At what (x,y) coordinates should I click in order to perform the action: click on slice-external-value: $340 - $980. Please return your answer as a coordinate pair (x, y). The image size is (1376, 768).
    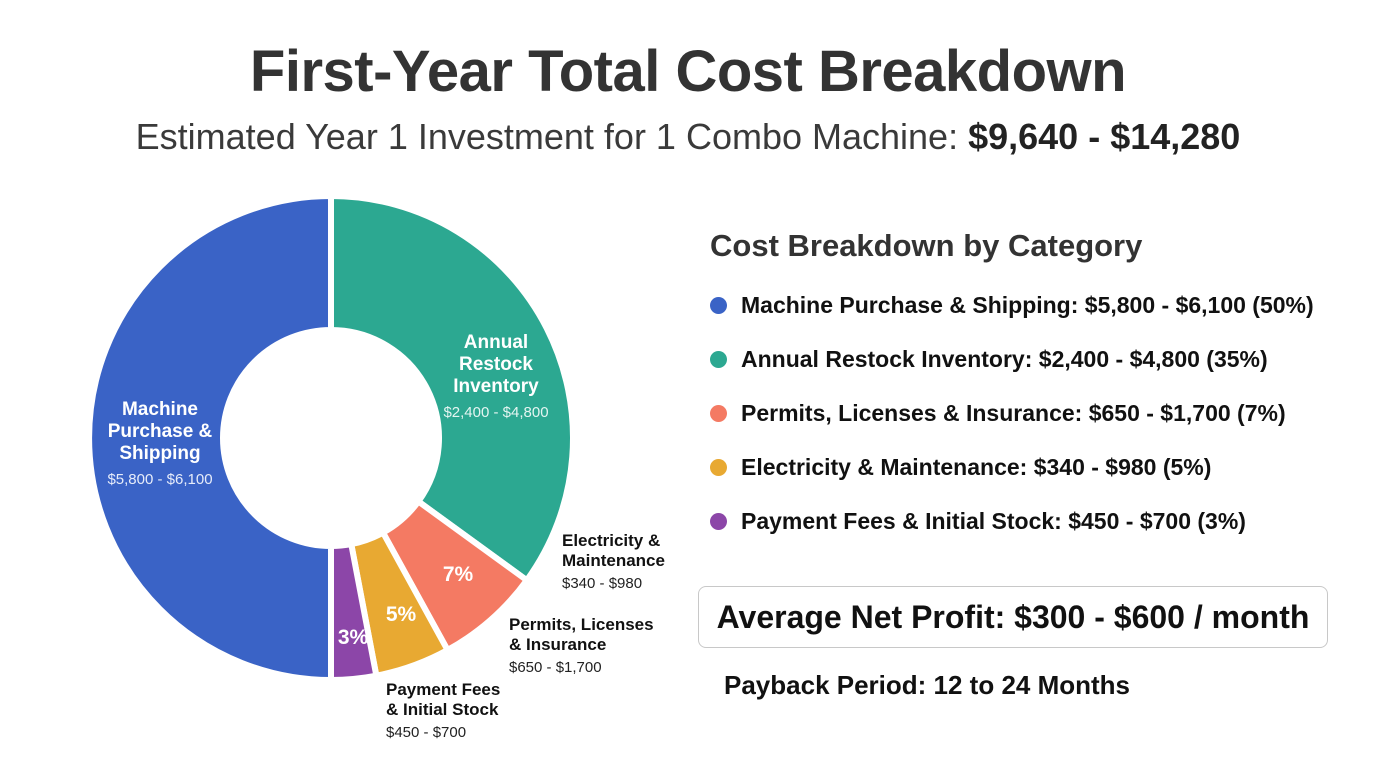
    Looking at the image, I should click on (602, 583).